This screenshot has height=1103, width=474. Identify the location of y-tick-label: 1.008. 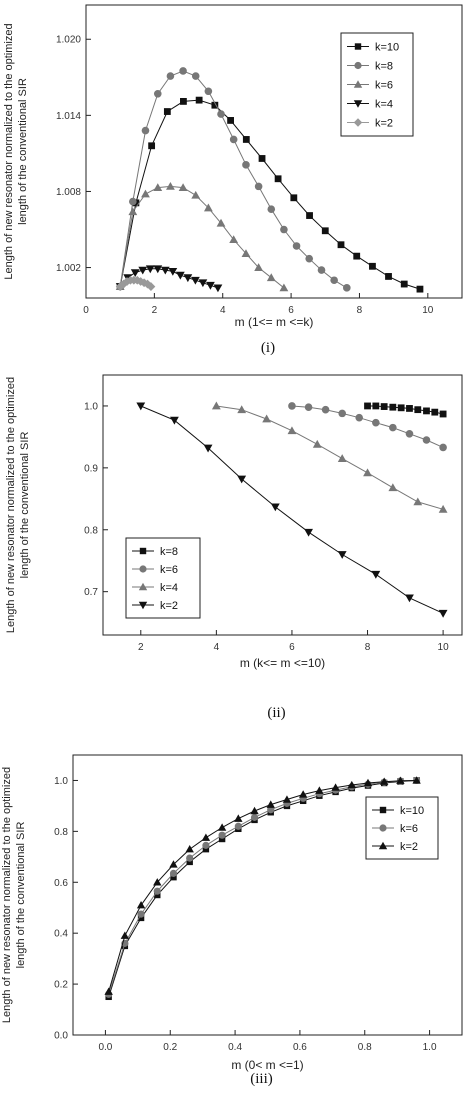
(68, 192).